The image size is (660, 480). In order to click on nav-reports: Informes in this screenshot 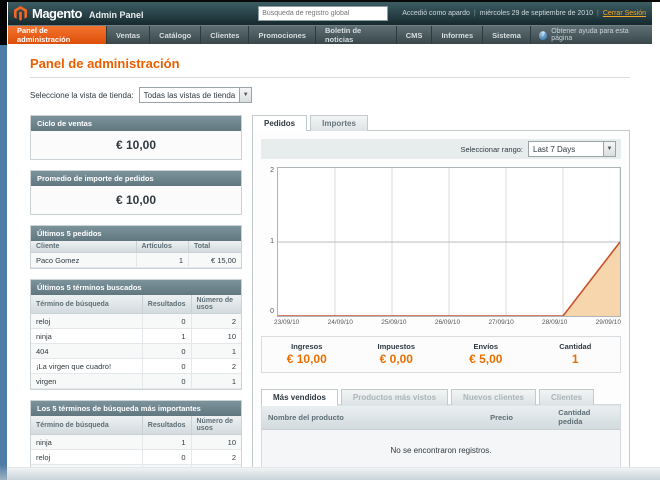, I will do `click(458, 35)`.